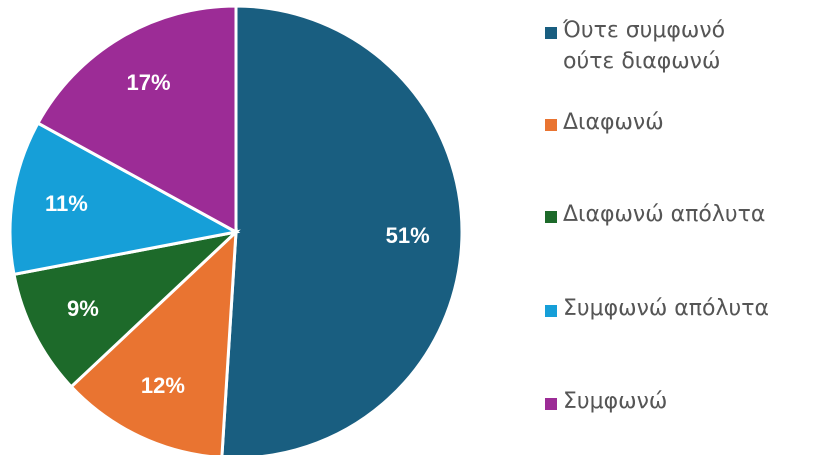  I want to click on legend-label: Διαφωνώ απόλυτα, so click(664, 214).